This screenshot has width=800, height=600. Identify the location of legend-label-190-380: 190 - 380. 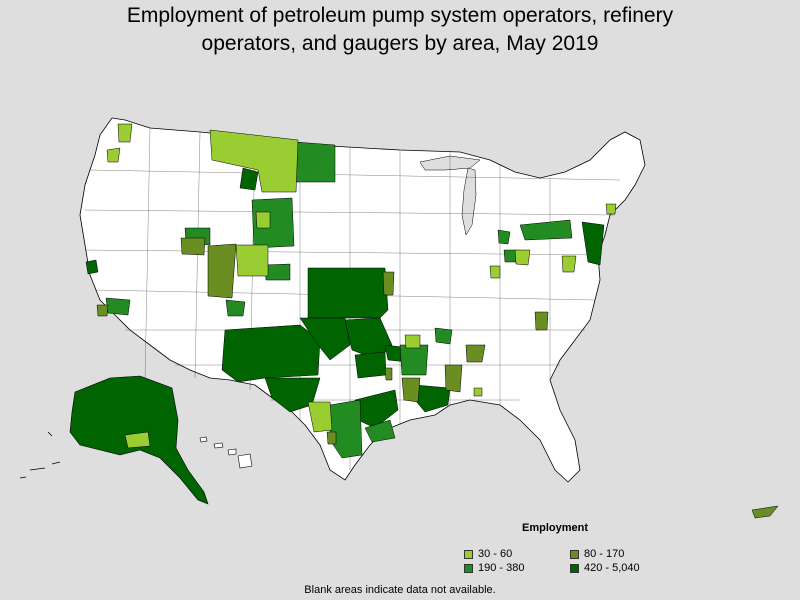
(501, 568).